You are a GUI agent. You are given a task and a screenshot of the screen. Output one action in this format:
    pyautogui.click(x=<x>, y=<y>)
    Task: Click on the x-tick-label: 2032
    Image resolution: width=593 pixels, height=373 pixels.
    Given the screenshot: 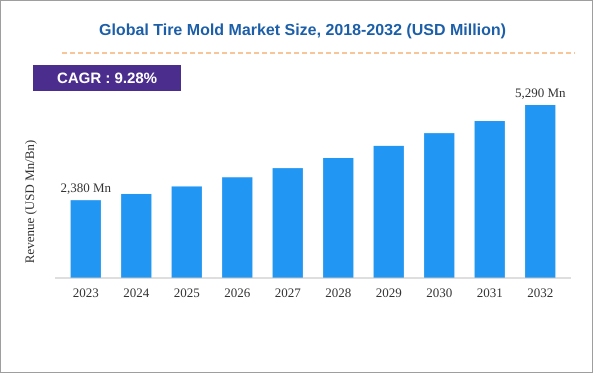 What is the action you would take?
    pyautogui.click(x=540, y=292)
    